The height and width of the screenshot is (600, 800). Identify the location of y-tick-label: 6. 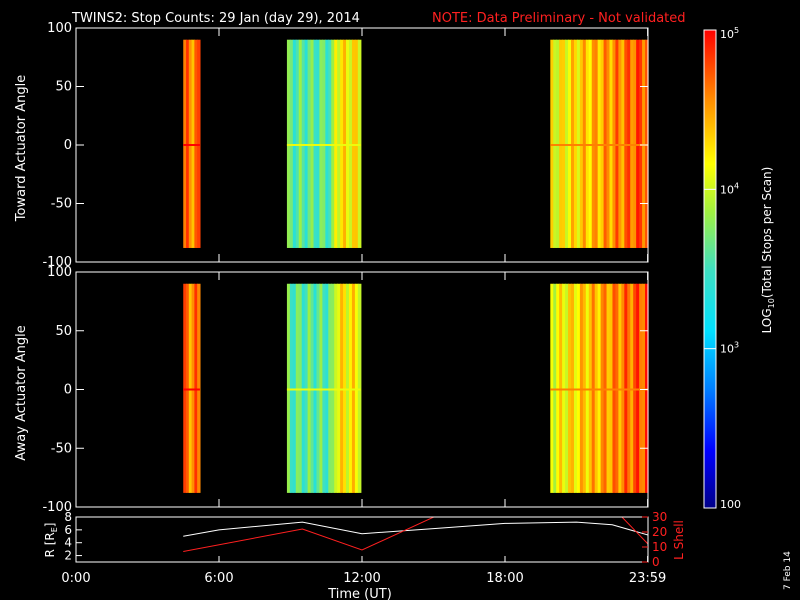
(68, 530).